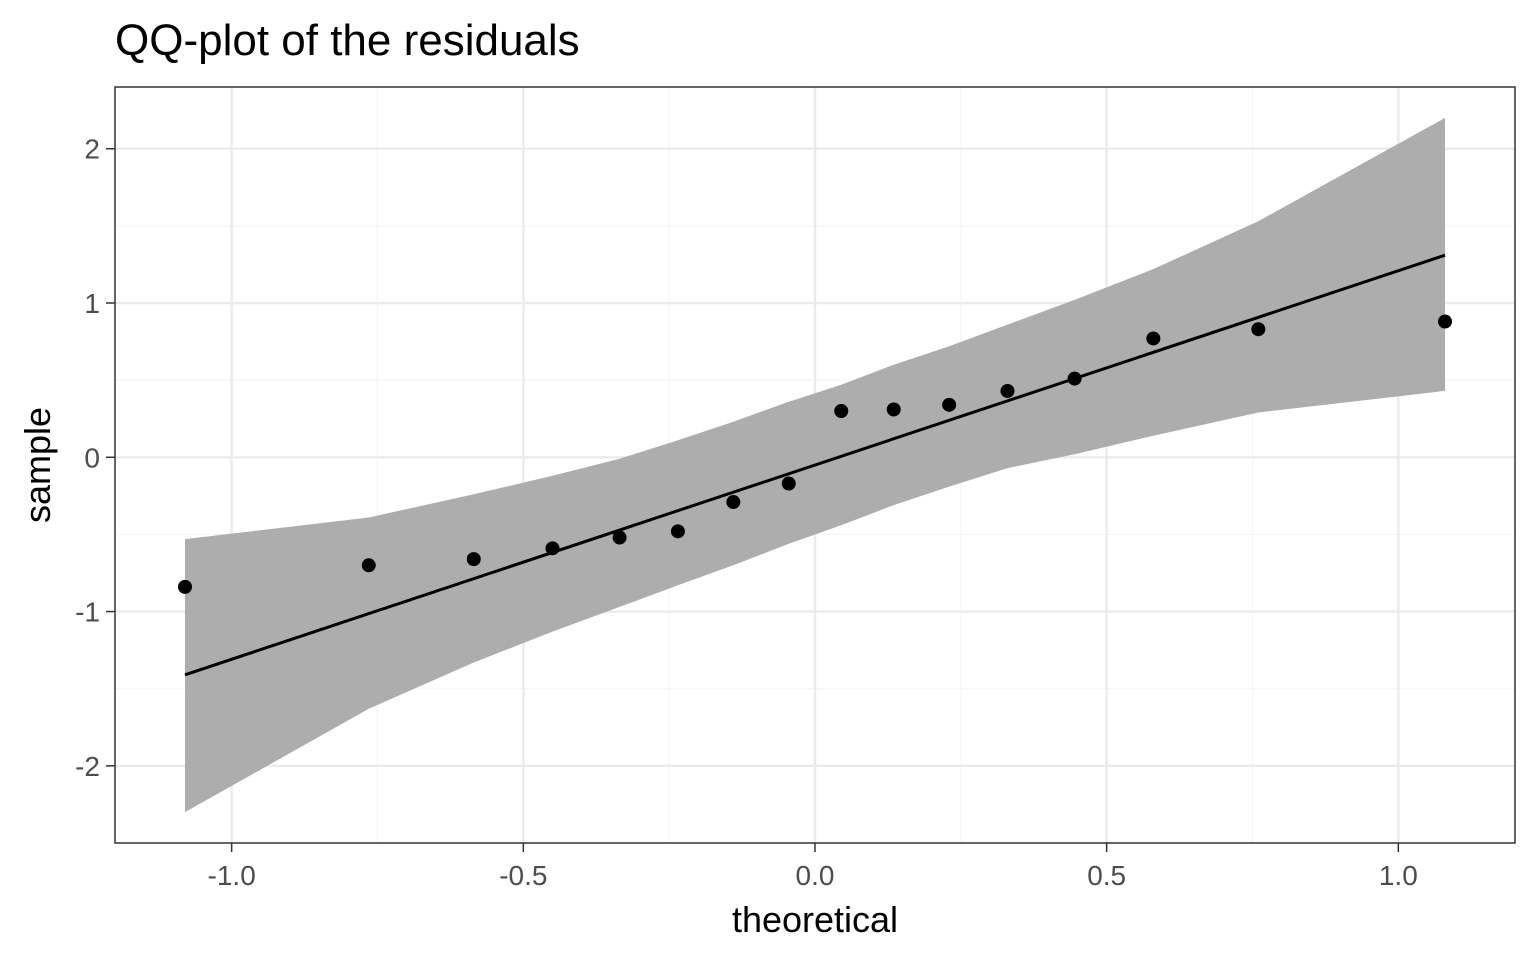 The width and height of the screenshot is (1536, 960). What do you see at coordinates (92, 457) in the screenshot?
I see `y-tick-label: 0` at bounding box center [92, 457].